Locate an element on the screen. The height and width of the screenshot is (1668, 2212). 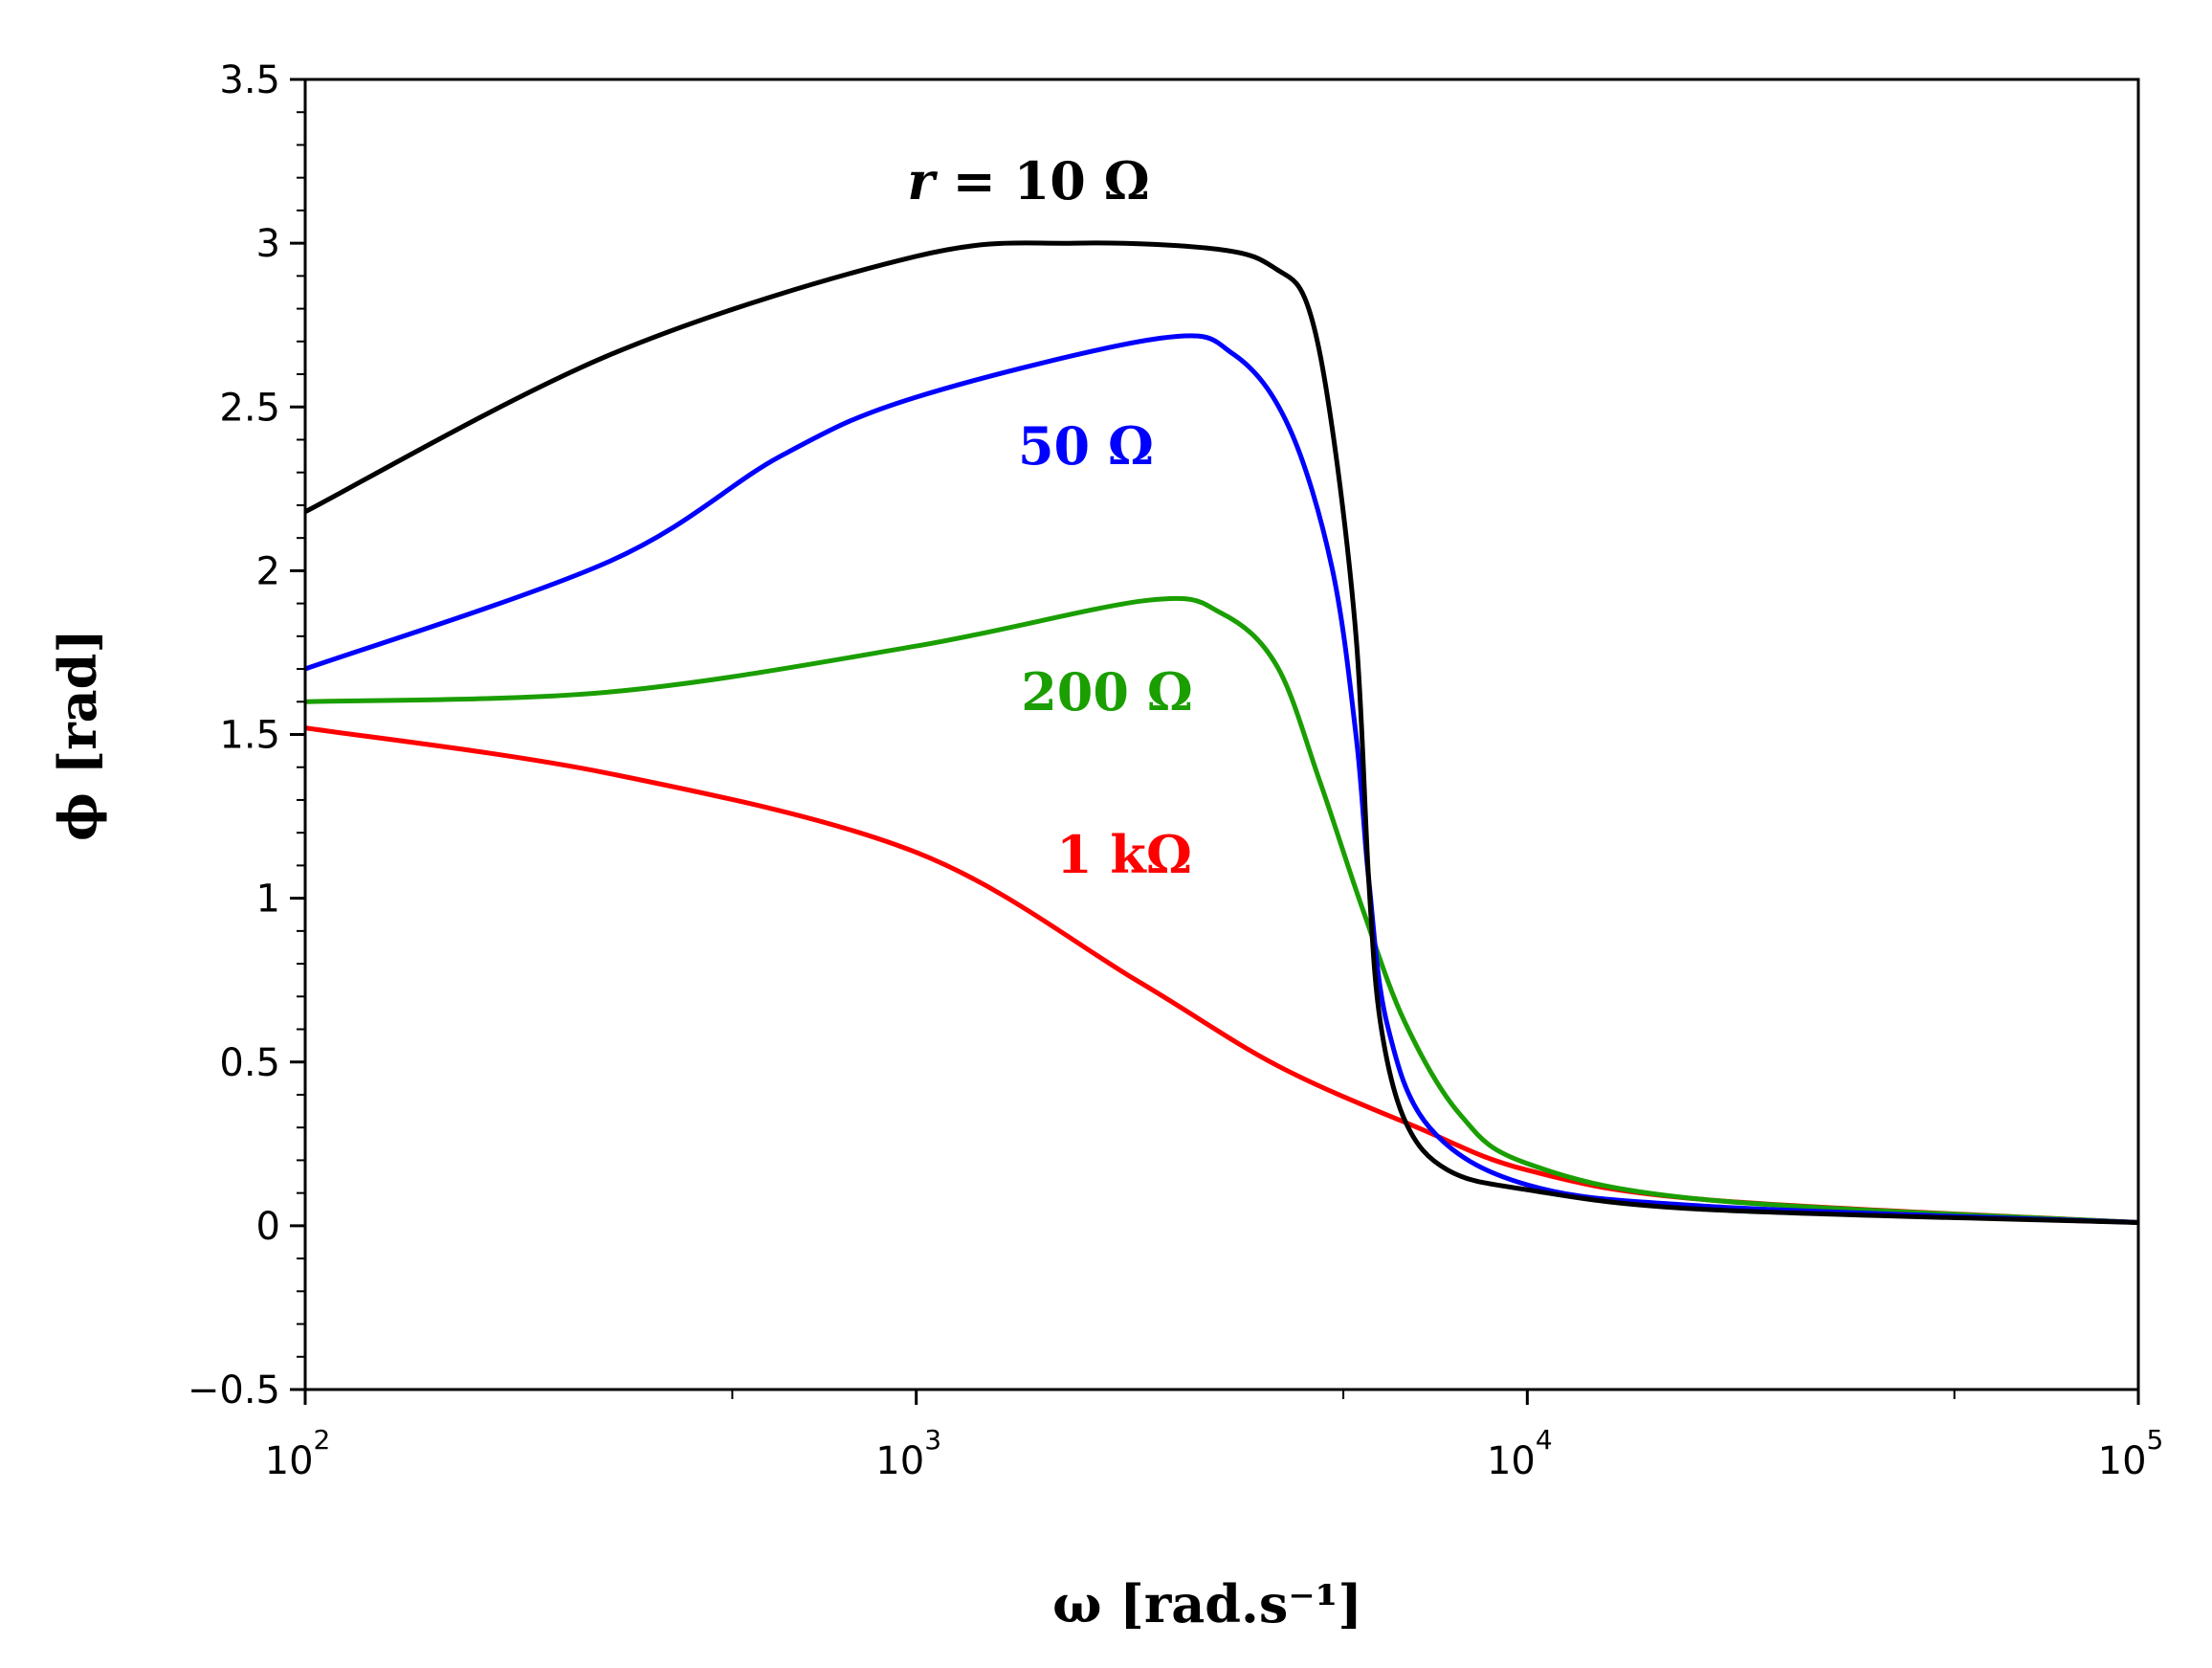
curve-label-50-ohm: 50 Ω is located at coordinates (1086, 446).